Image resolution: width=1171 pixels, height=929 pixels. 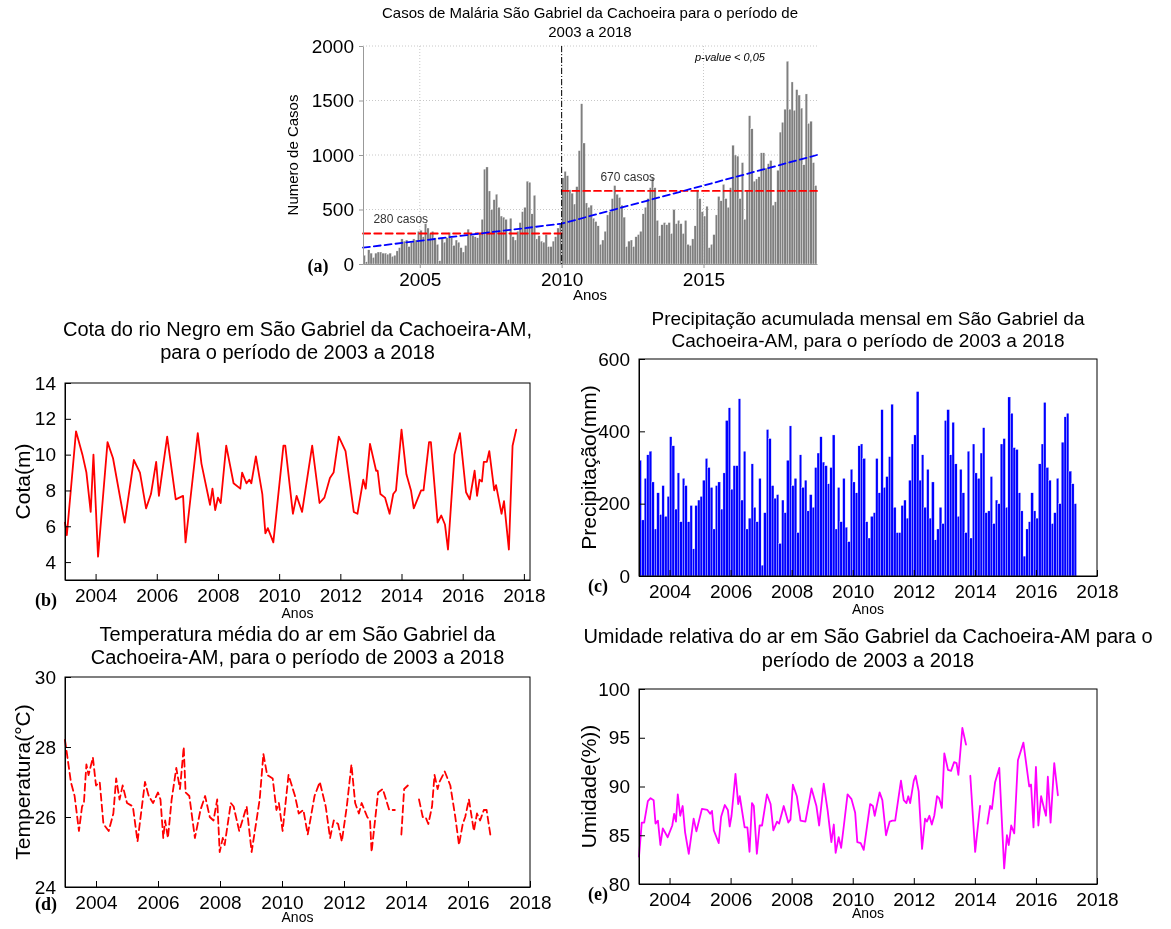 What do you see at coordinates (45, 817) in the screenshot?
I see `y-tick-label: 26` at bounding box center [45, 817].